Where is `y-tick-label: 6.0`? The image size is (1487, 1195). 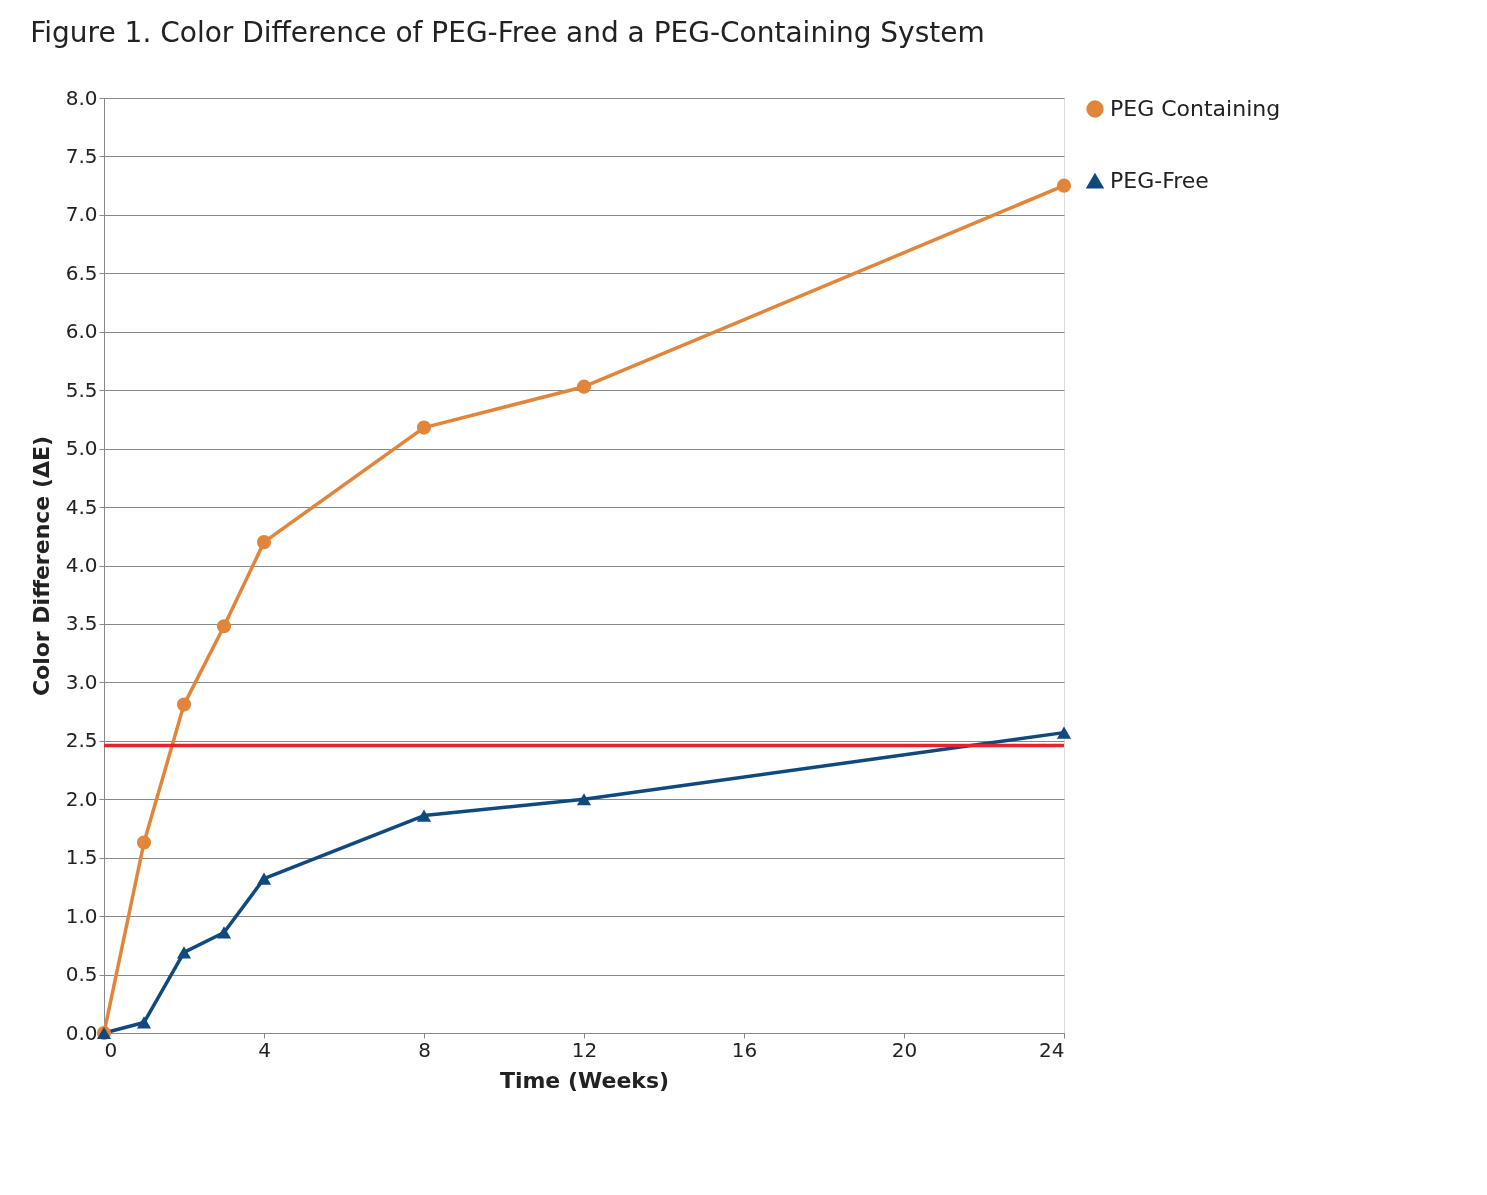
y-tick-label: 6.0 is located at coordinates (81, 331).